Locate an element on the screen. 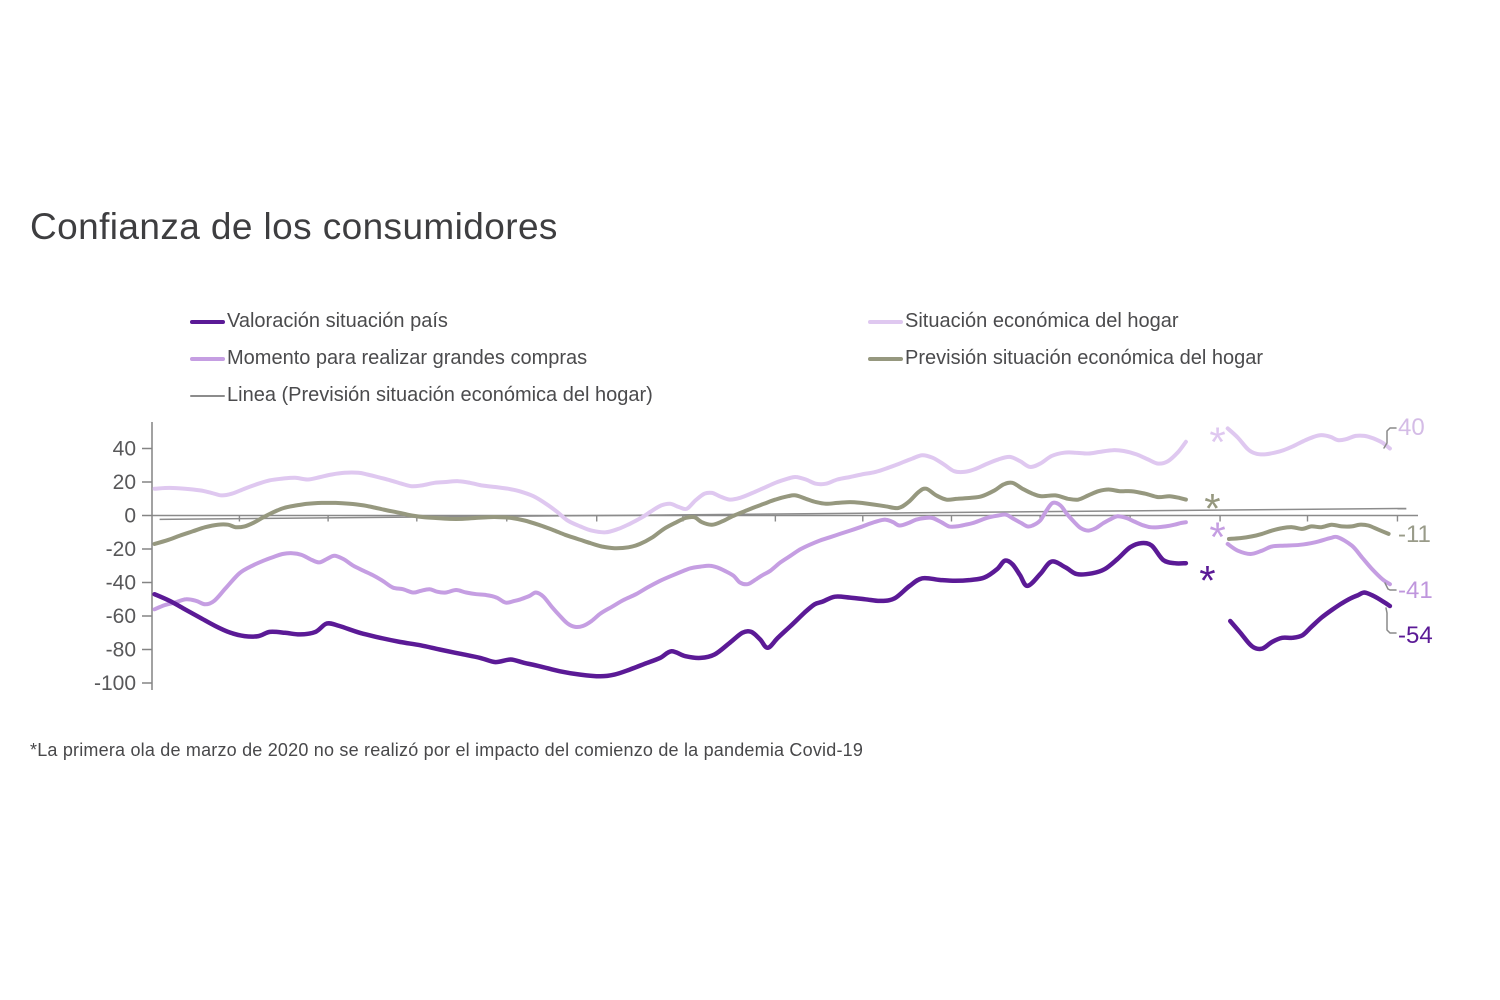 Image resolution: width=1500 pixels, height=1000 pixels. trend-line is located at coordinates (783, 514).